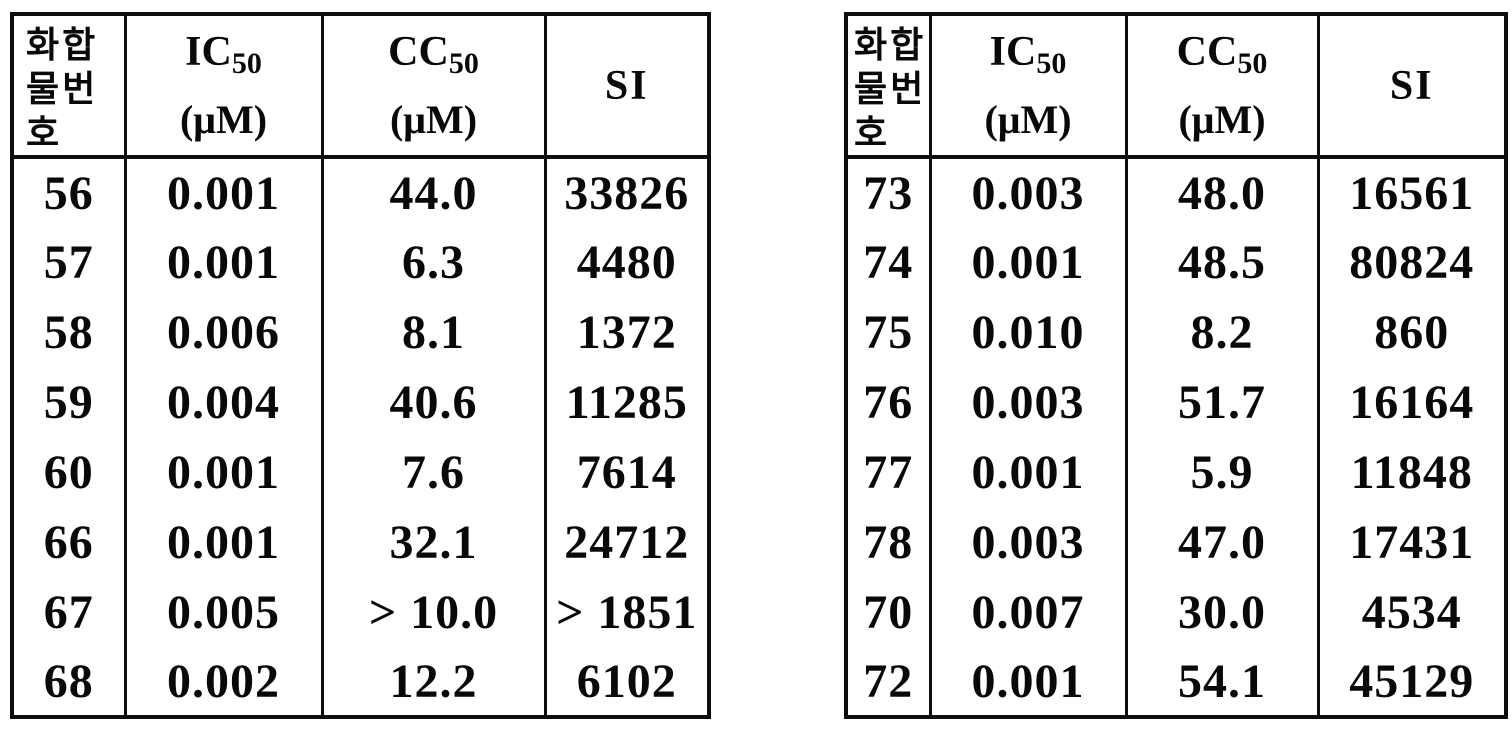 The width and height of the screenshot is (1512, 729). Describe the element at coordinates (1221, 192) in the screenshot. I see `cc50-cell: 48.0` at that location.